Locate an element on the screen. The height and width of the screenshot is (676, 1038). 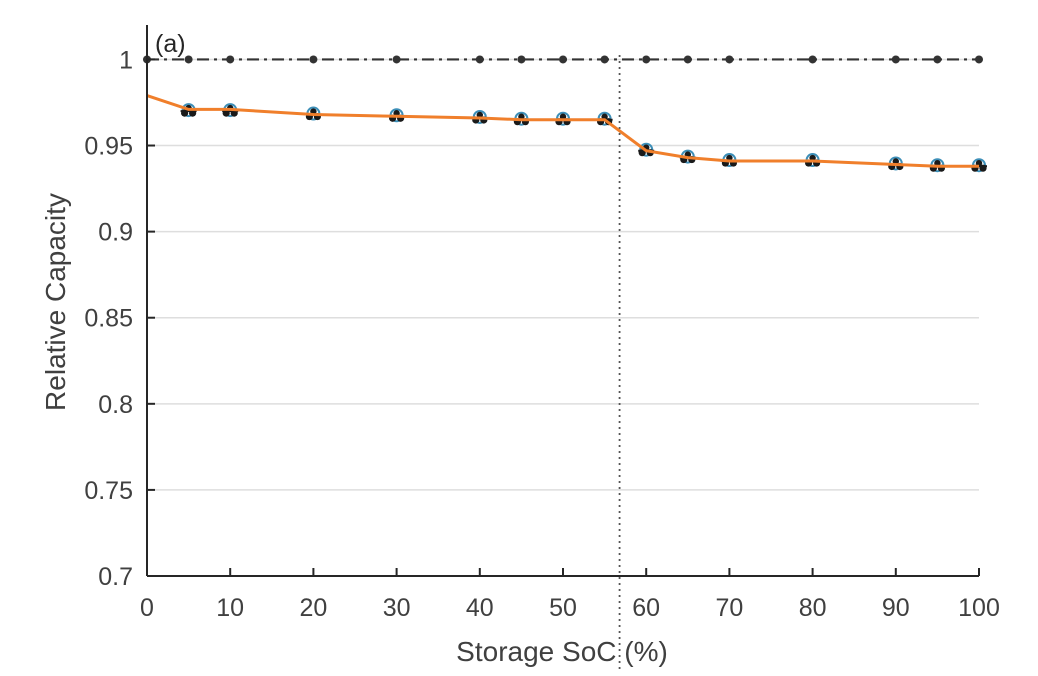
fit-line is located at coordinates (562, 131).